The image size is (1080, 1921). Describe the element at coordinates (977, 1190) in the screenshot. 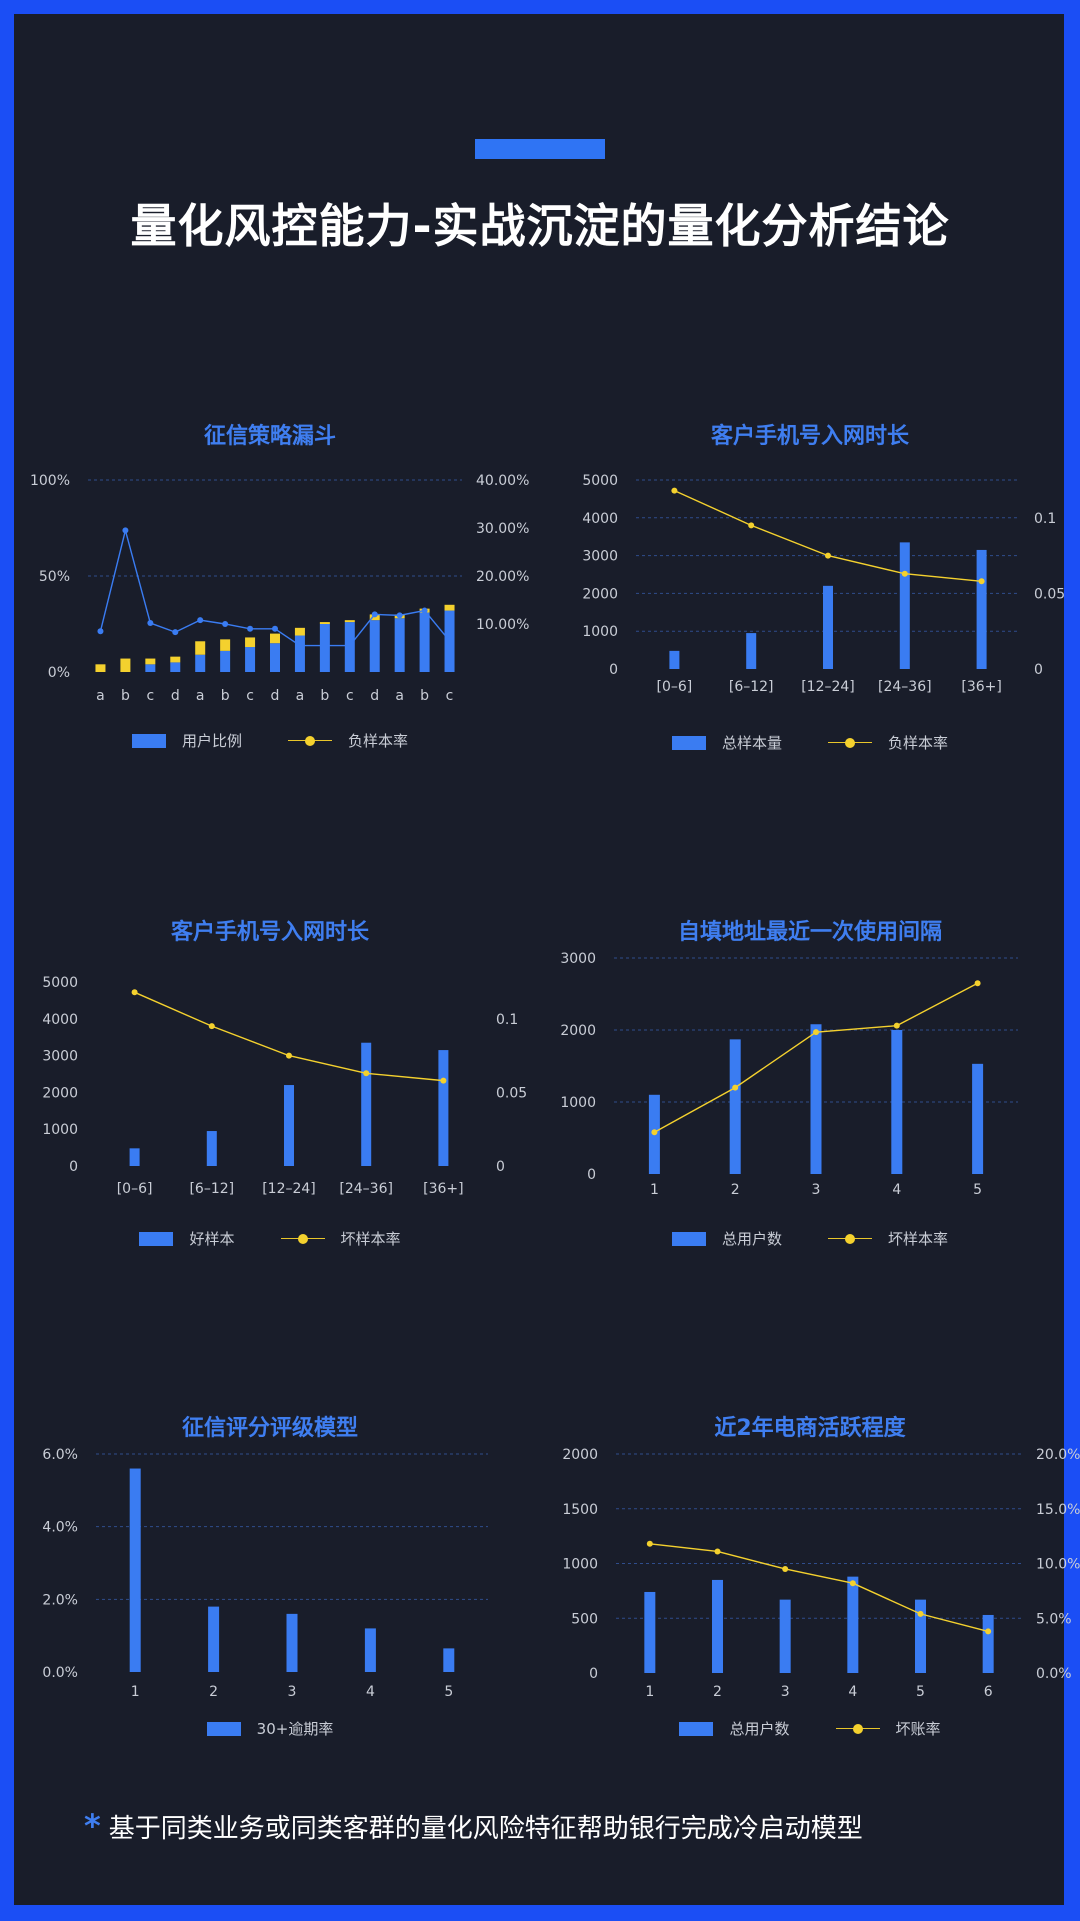

I see `x-tick-label: 5` at that location.